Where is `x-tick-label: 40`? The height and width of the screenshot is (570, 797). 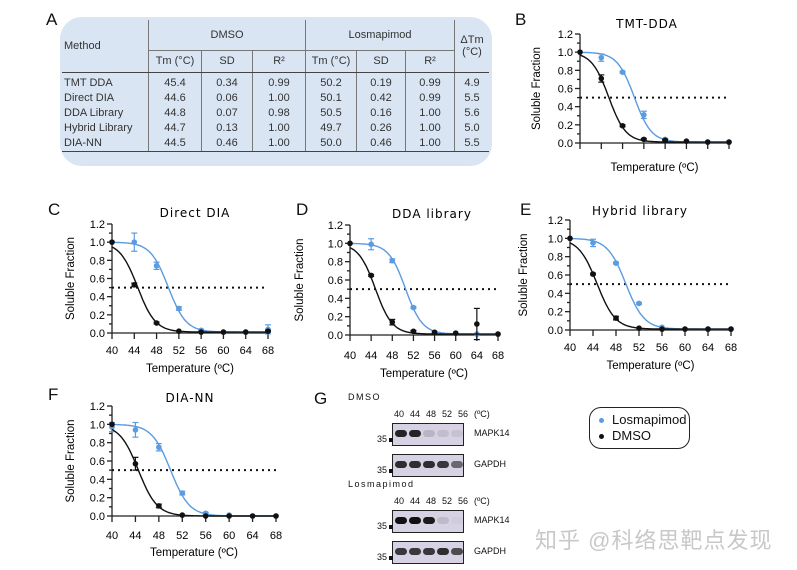 x-tick-label: 40 is located at coordinates (112, 351).